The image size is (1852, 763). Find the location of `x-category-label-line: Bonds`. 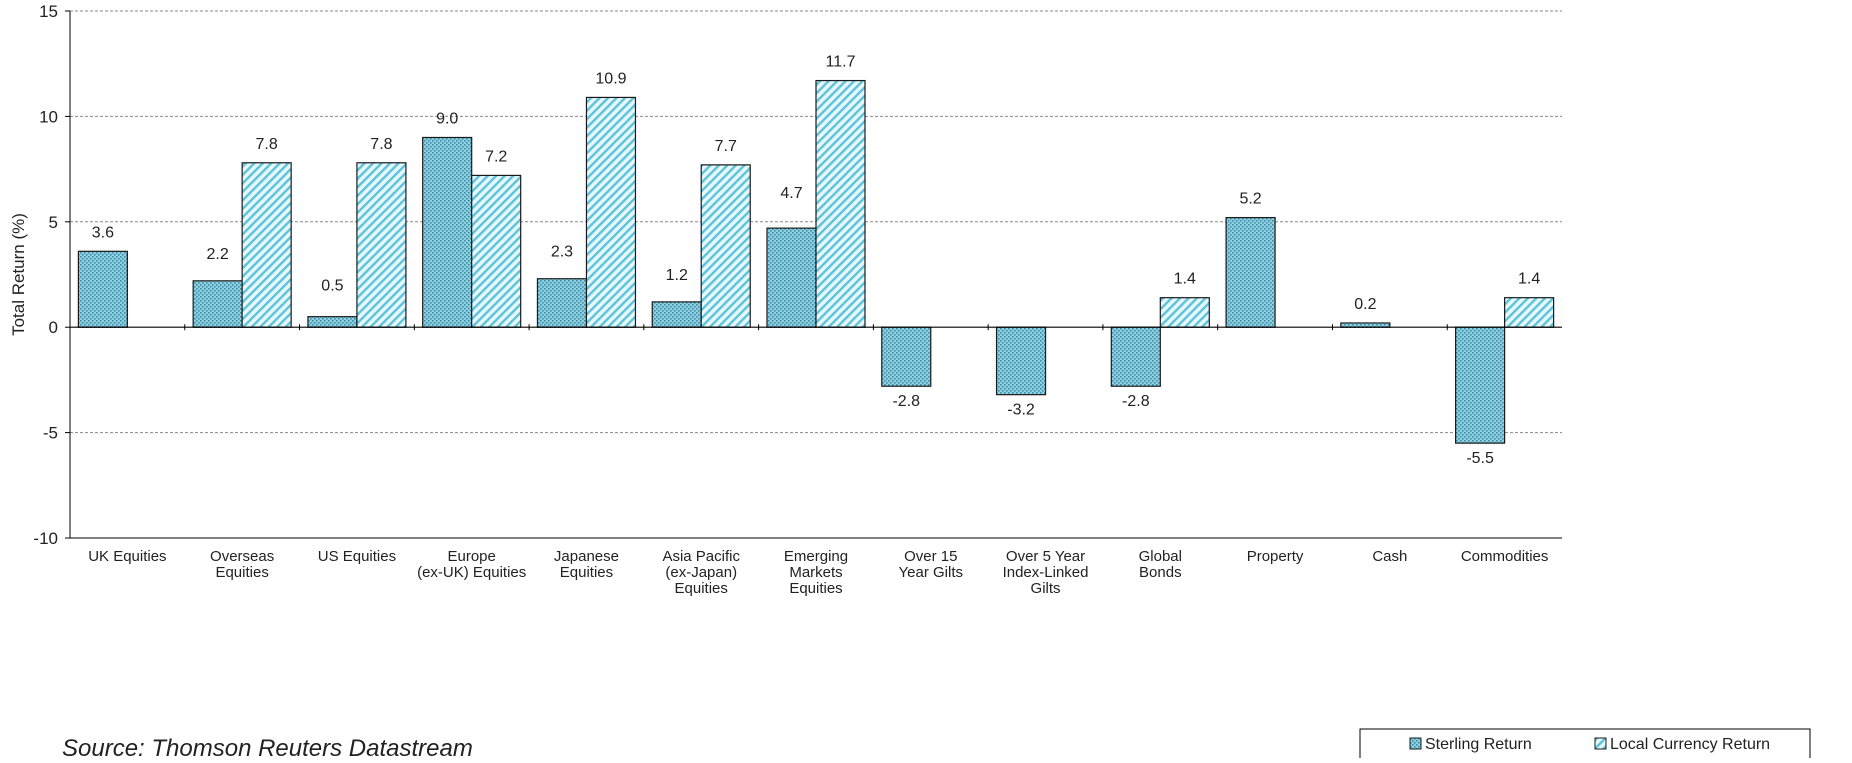

x-category-label-line: Bonds is located at coordinates (1160, 572).